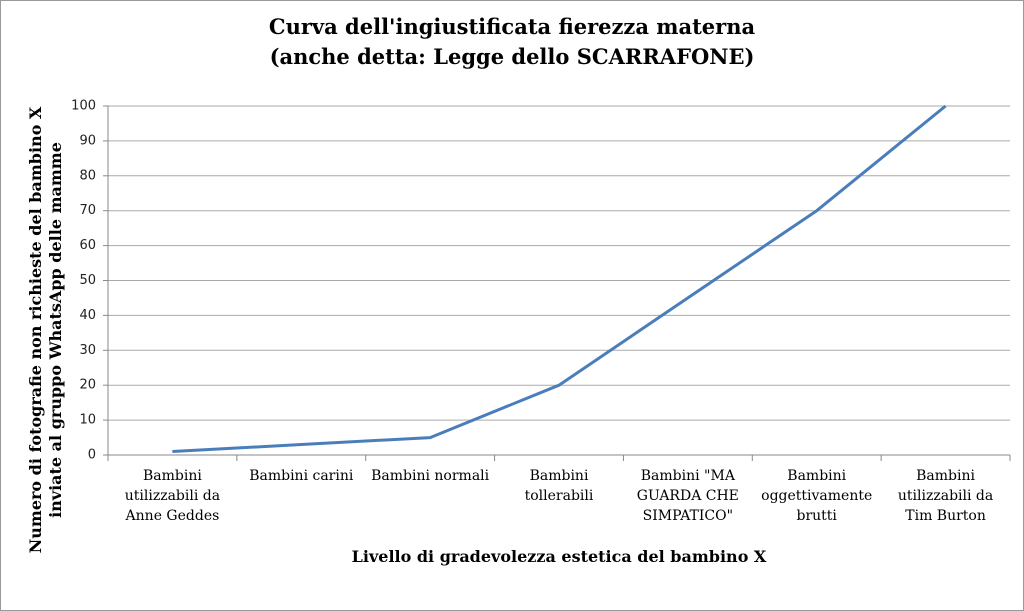 This screenshot has width=1024, height=611. Describe the element at coordinates (301, 476) in the screenshot. I see `x-tick-label: Bambini carini` at that location.